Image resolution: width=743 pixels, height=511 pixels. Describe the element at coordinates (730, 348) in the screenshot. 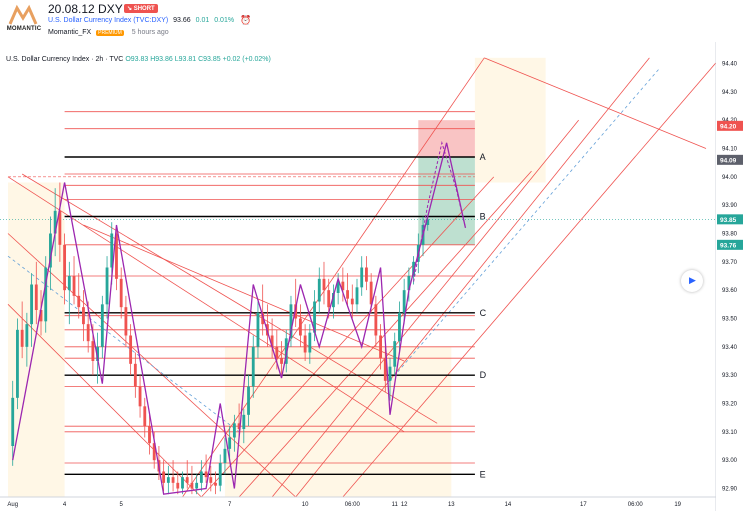

I see `price-tick-label: 93.40` at that location.